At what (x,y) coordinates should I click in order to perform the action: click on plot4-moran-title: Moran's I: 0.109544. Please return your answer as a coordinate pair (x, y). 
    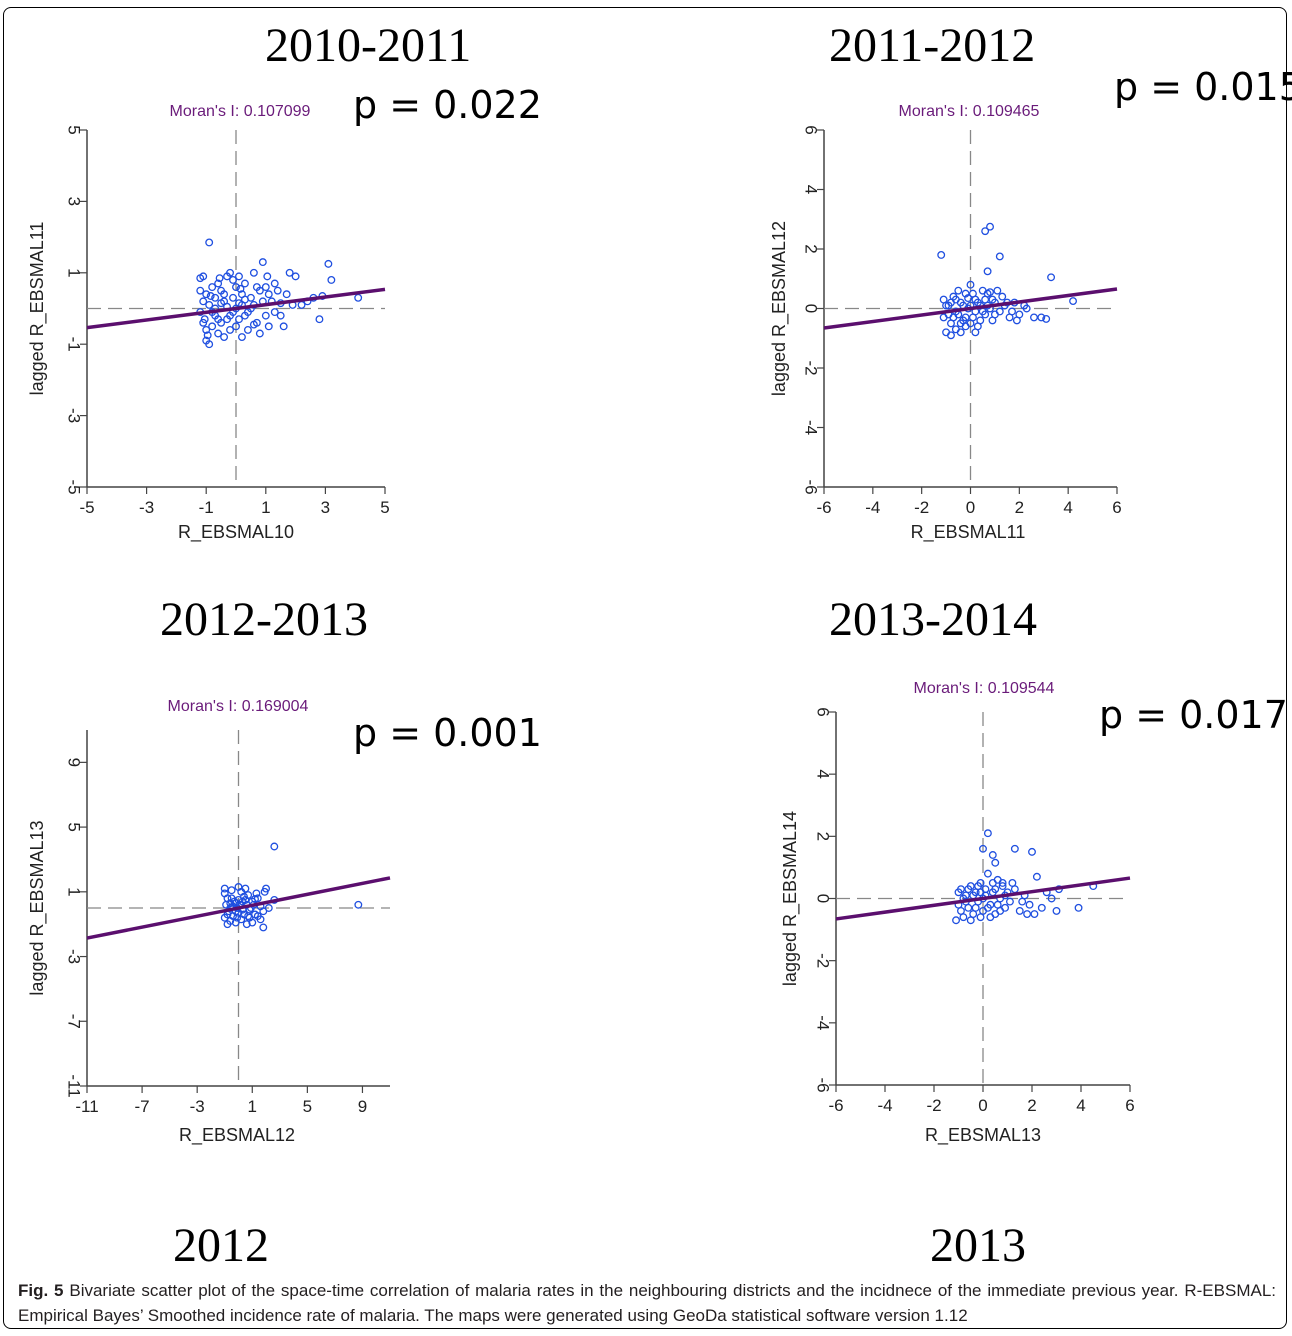
    Looking at the image, I should click on (984, 688).